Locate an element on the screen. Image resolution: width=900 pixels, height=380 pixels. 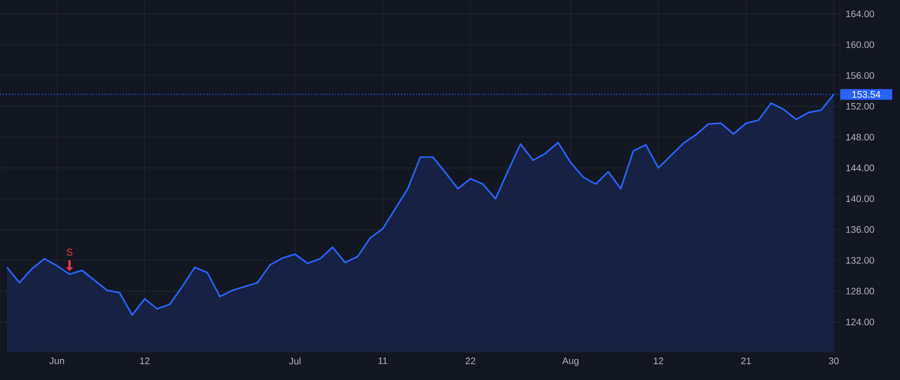
x-tick-label: Aug is located at coordinates (570, 362).